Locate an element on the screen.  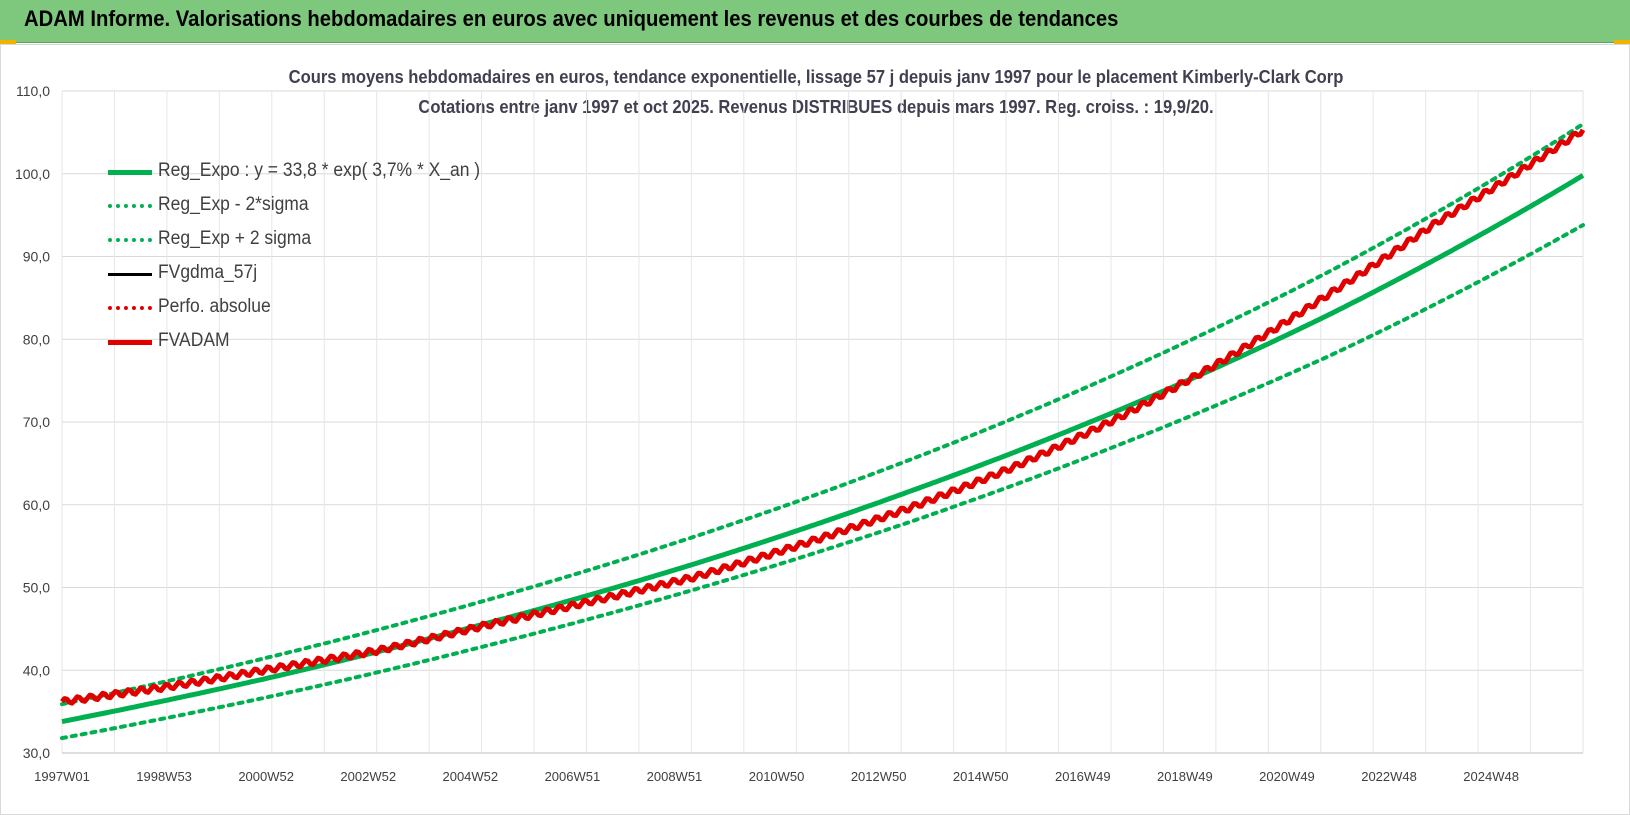
x-tick-label: 1997W01 is located at coordinates (62, 776).